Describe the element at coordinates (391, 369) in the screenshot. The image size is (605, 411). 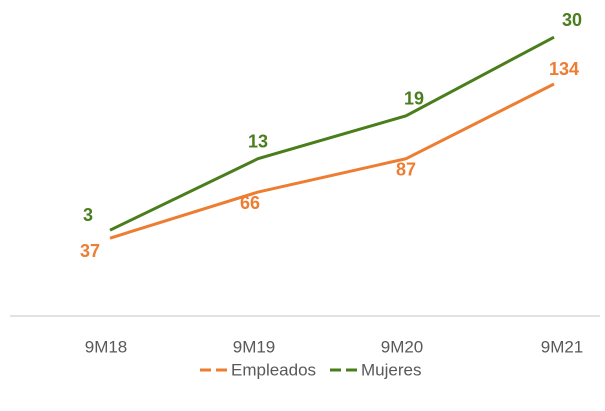
I see `legend-label: Mujeres` at that location.